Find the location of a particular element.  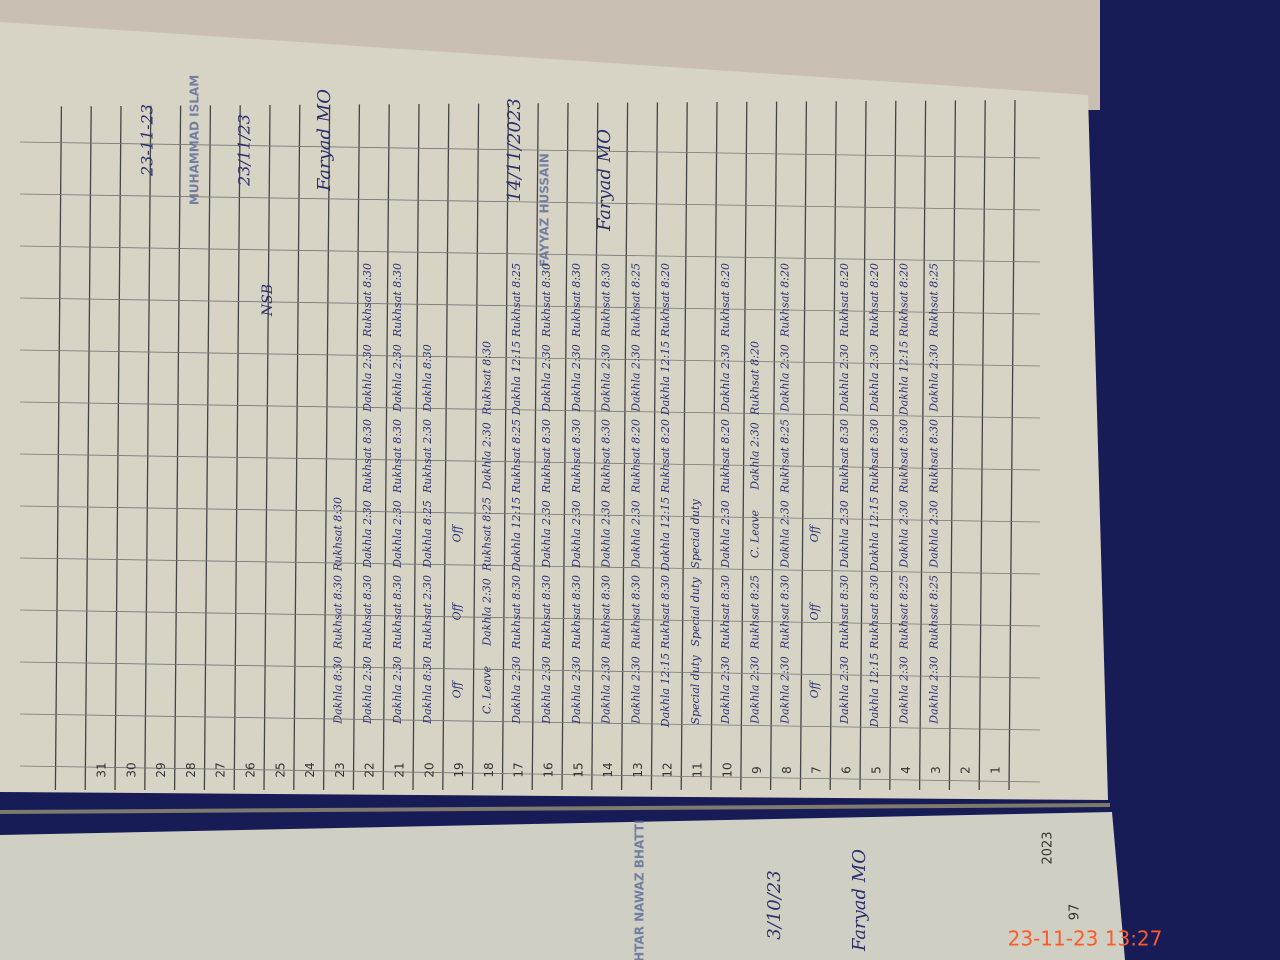

row-number: 27 is located at coordinates (221, 769).